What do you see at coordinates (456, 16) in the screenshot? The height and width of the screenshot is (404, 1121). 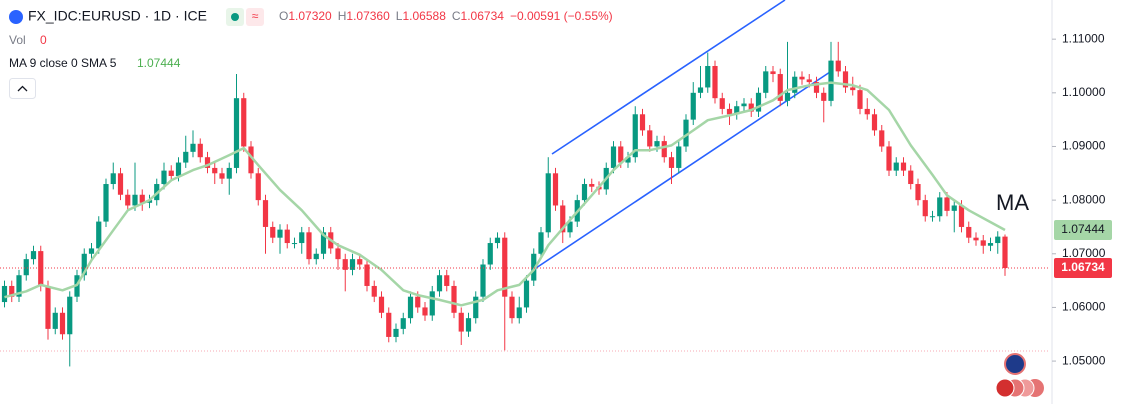 I see `legend-key: C` at bounding box center [456, 16].